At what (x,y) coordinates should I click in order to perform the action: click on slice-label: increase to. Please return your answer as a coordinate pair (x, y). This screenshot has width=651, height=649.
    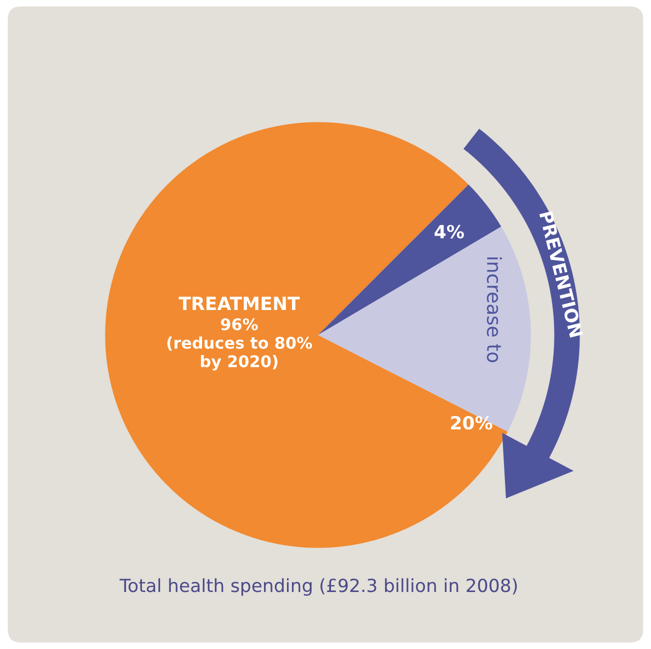
    Looking at the image, I should click on (494, 309).